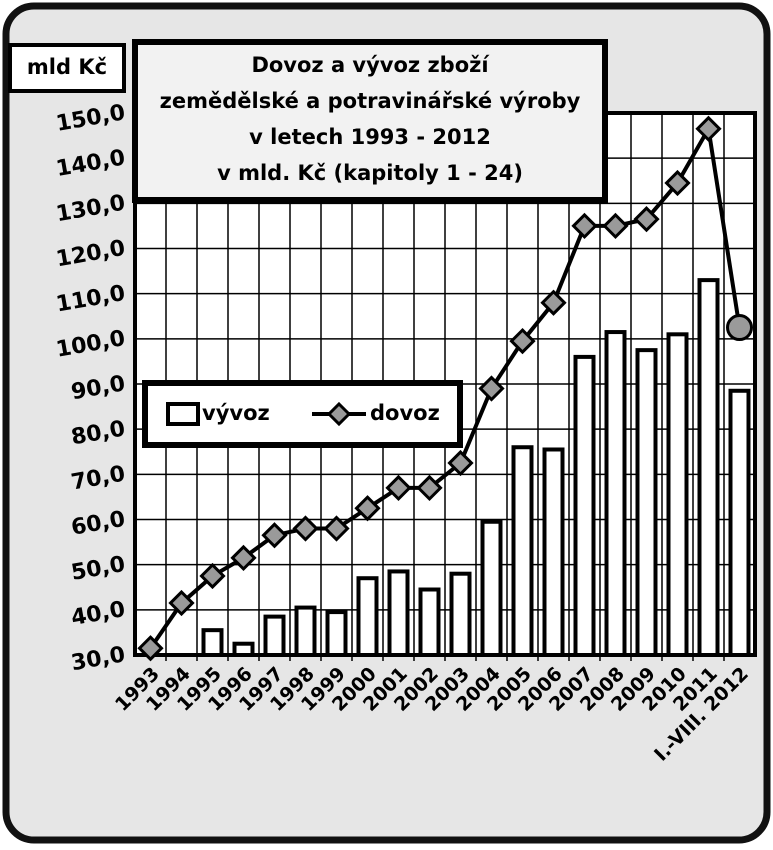  I want to click on chart-title: v letech 1993 - 2012, so click(370, 137).